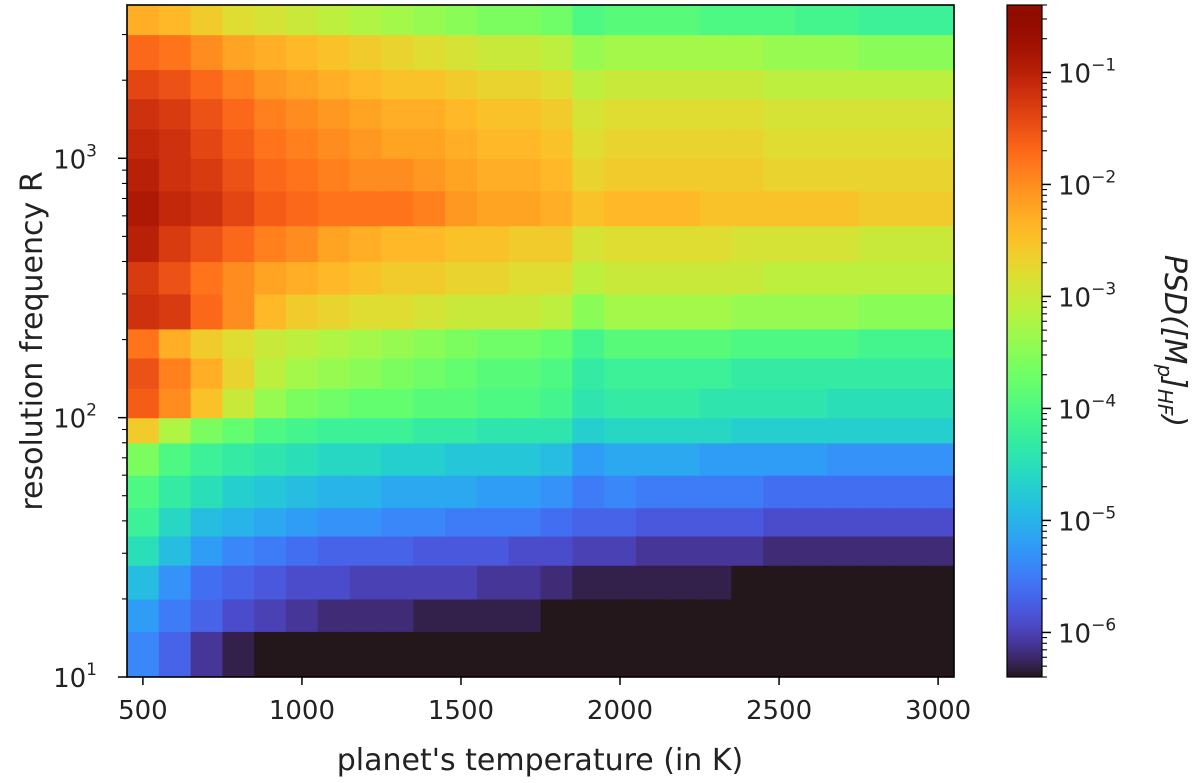 Image resolution: width=1200 pixels, height=783 pixels. What do you see at coordinates (1165, 402) in the screenshot?
I see `colorbar-label-sub-hf: HF` at bounding box center [1165, 402].